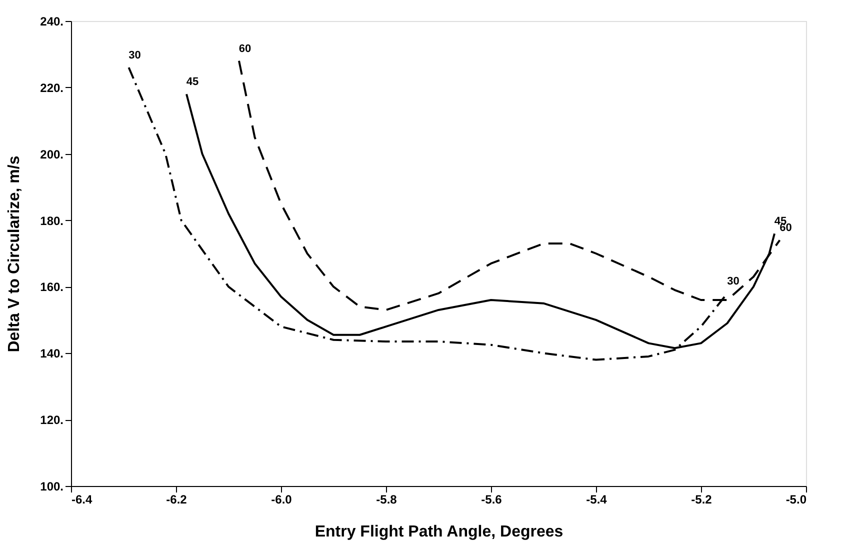 Image resolution: width=866 pixels, height=552 pixels. Describe the element at coordinates (192, 82) in the screenshot. I see `series-label: 45` at that location.